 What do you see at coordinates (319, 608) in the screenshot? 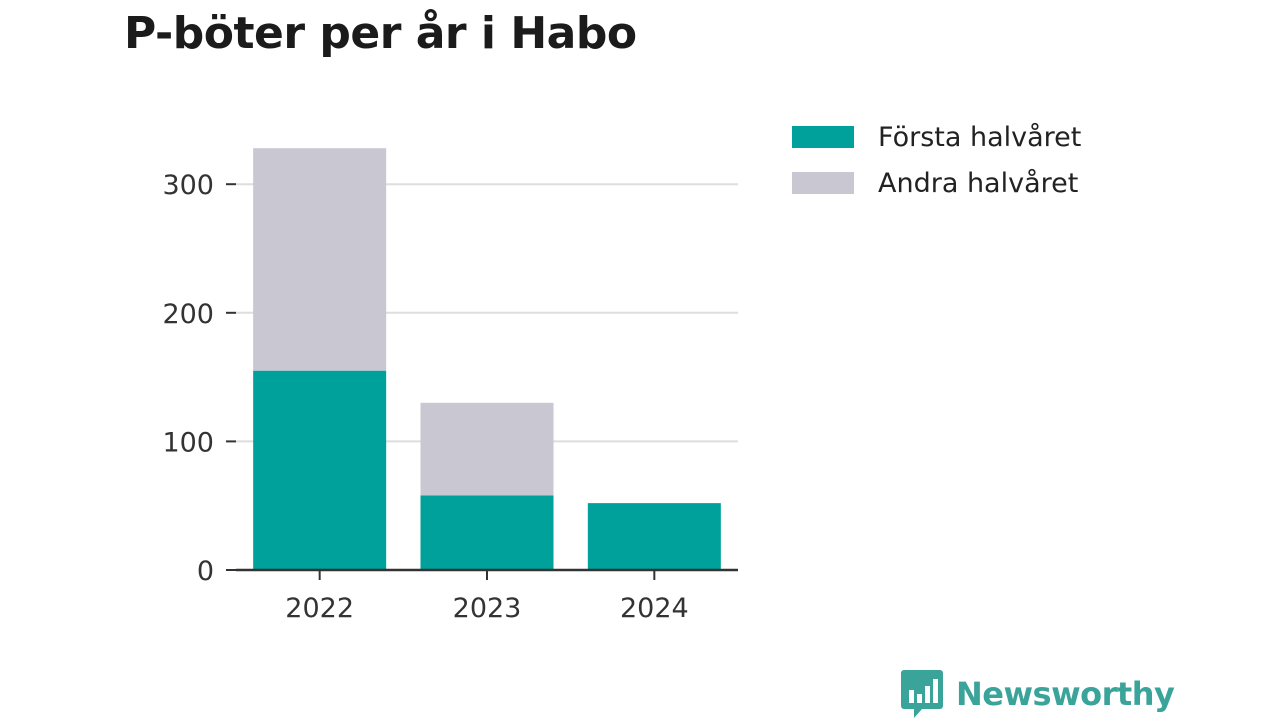
I see `x-tick-label: 2022` at bounding box center [319, 608].